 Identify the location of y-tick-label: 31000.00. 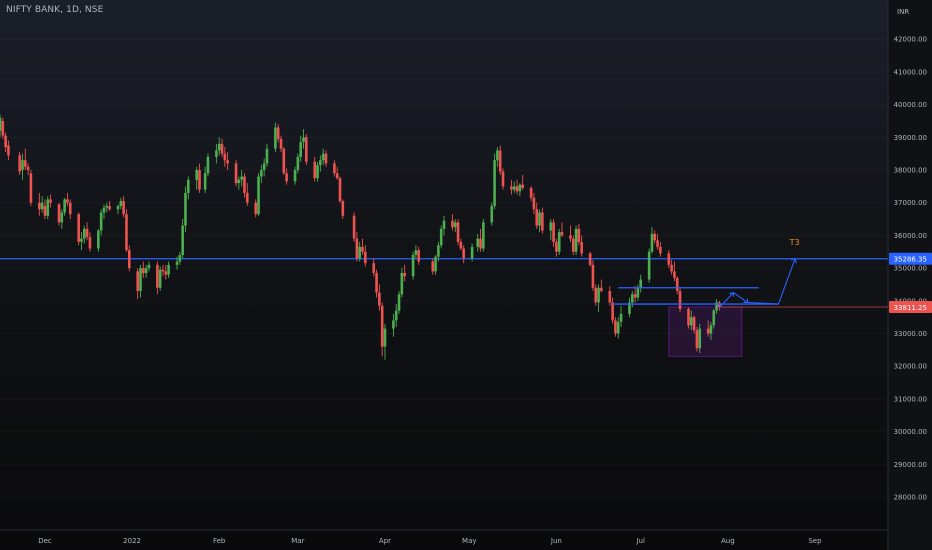
(910, 399).